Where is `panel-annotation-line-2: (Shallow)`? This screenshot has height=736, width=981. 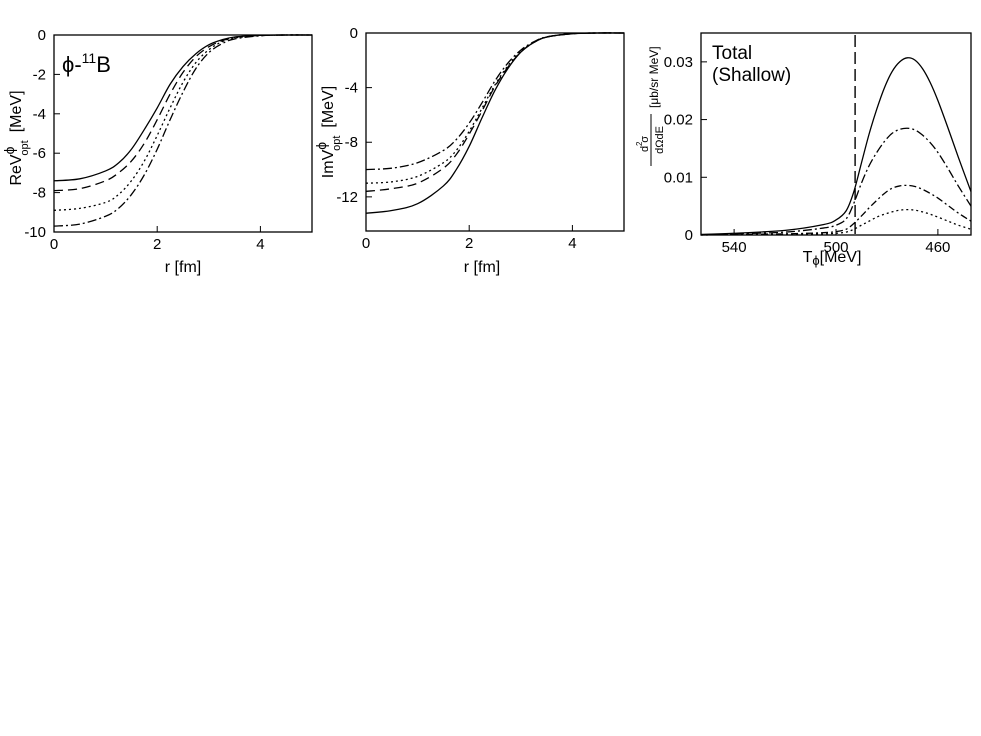
panel-annotation-line-2: (Shallow) is located at coordinates (751, 75).